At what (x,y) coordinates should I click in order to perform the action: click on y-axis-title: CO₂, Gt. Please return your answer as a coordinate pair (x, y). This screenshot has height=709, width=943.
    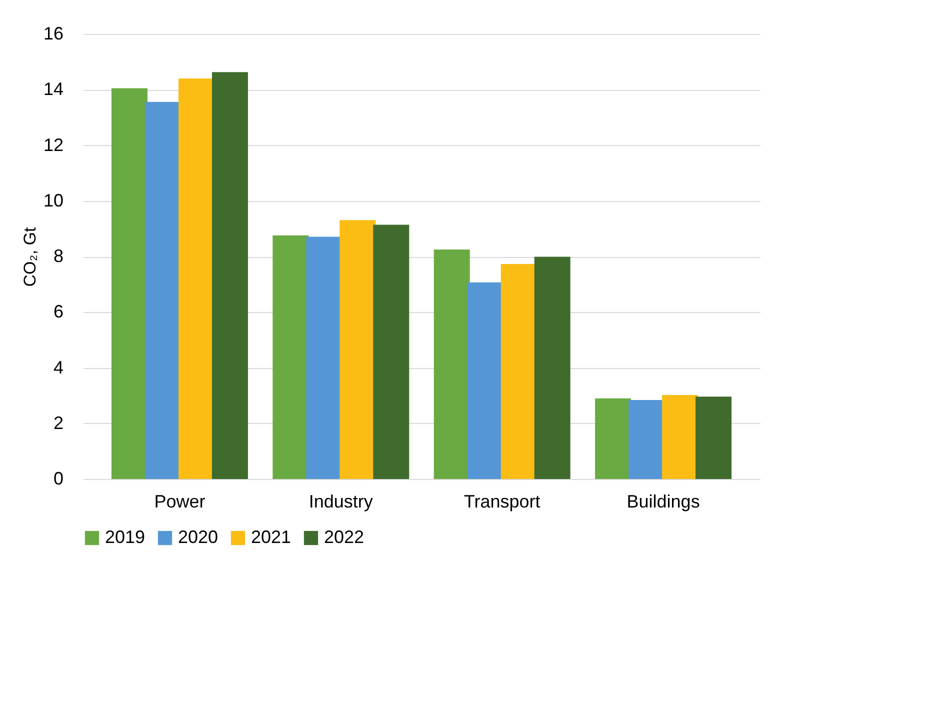
    Looking at the image, I should click on (30, 256).